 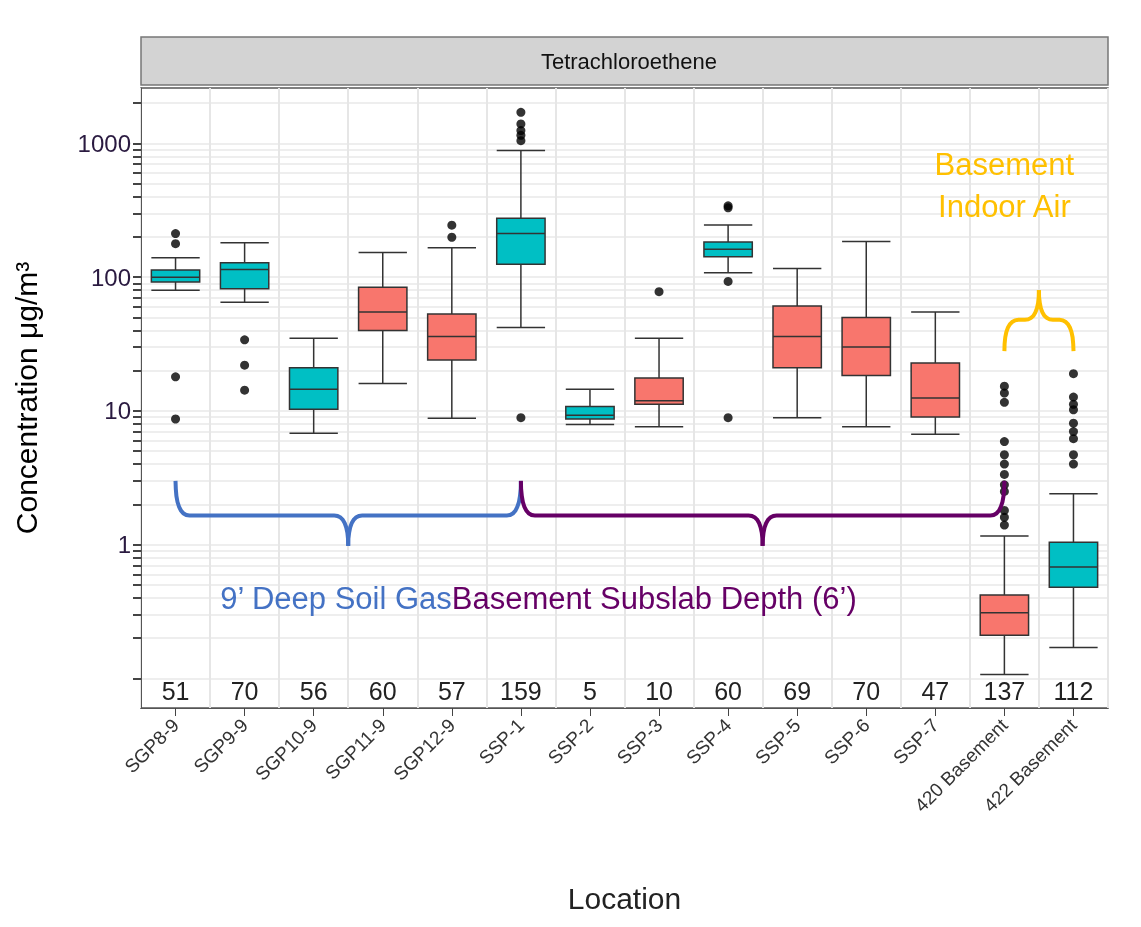 What do you see at coordinates (124, 545) in the screenshot?
I see `y-tick-label: 1` at bounding box center [124, 545].